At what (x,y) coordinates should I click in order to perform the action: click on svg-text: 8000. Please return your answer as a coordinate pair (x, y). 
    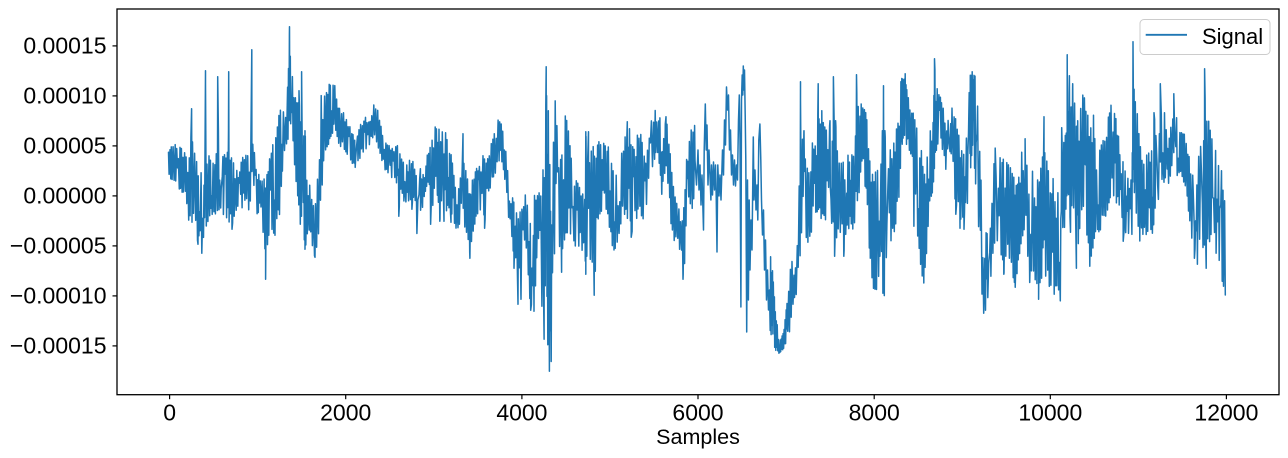
    Looking at the image, I should click on (874, 412).